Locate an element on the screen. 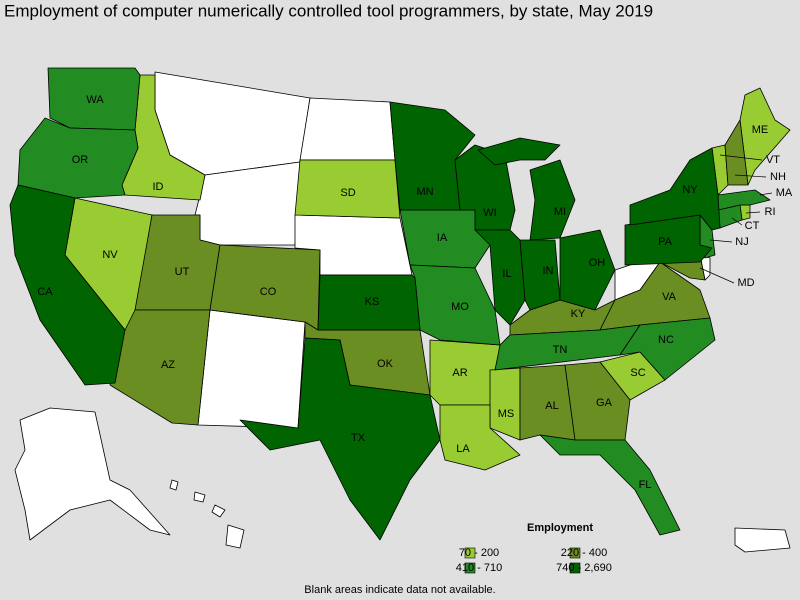  state-label: AZ is located at coordinates (168, 365).